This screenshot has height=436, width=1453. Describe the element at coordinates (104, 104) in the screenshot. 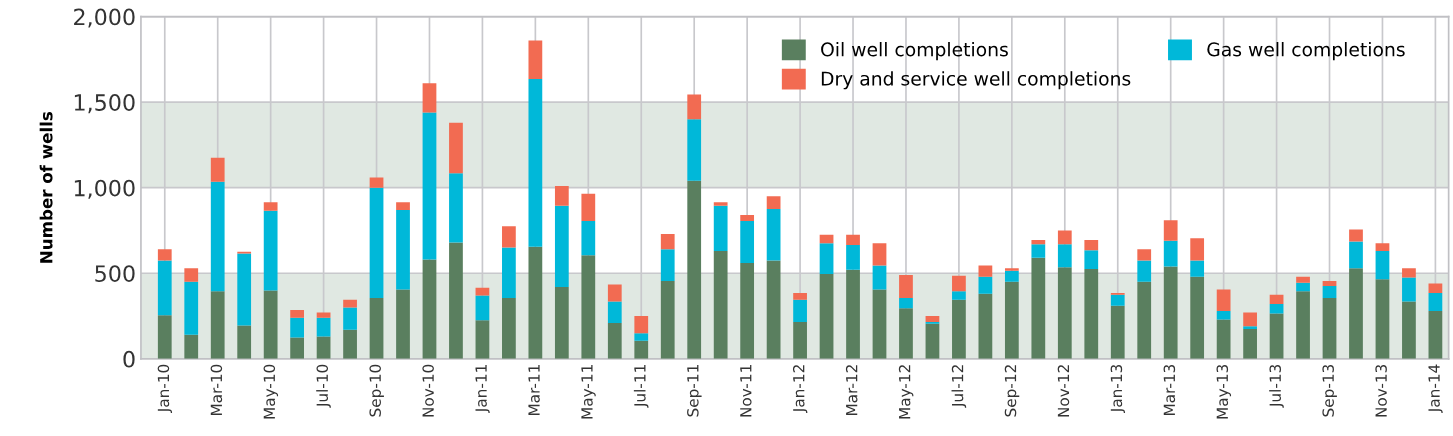

I see `y-tick-label: 1,500` at that location.